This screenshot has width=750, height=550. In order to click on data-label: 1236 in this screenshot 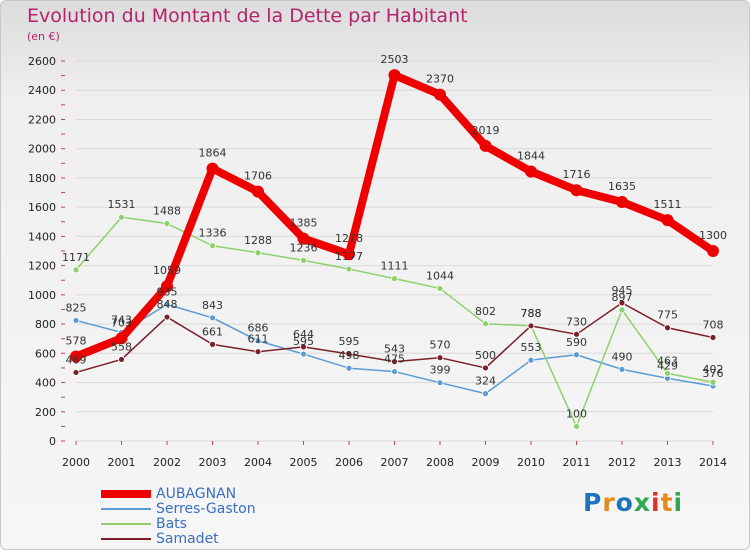, I will do `click(304, 247)`.